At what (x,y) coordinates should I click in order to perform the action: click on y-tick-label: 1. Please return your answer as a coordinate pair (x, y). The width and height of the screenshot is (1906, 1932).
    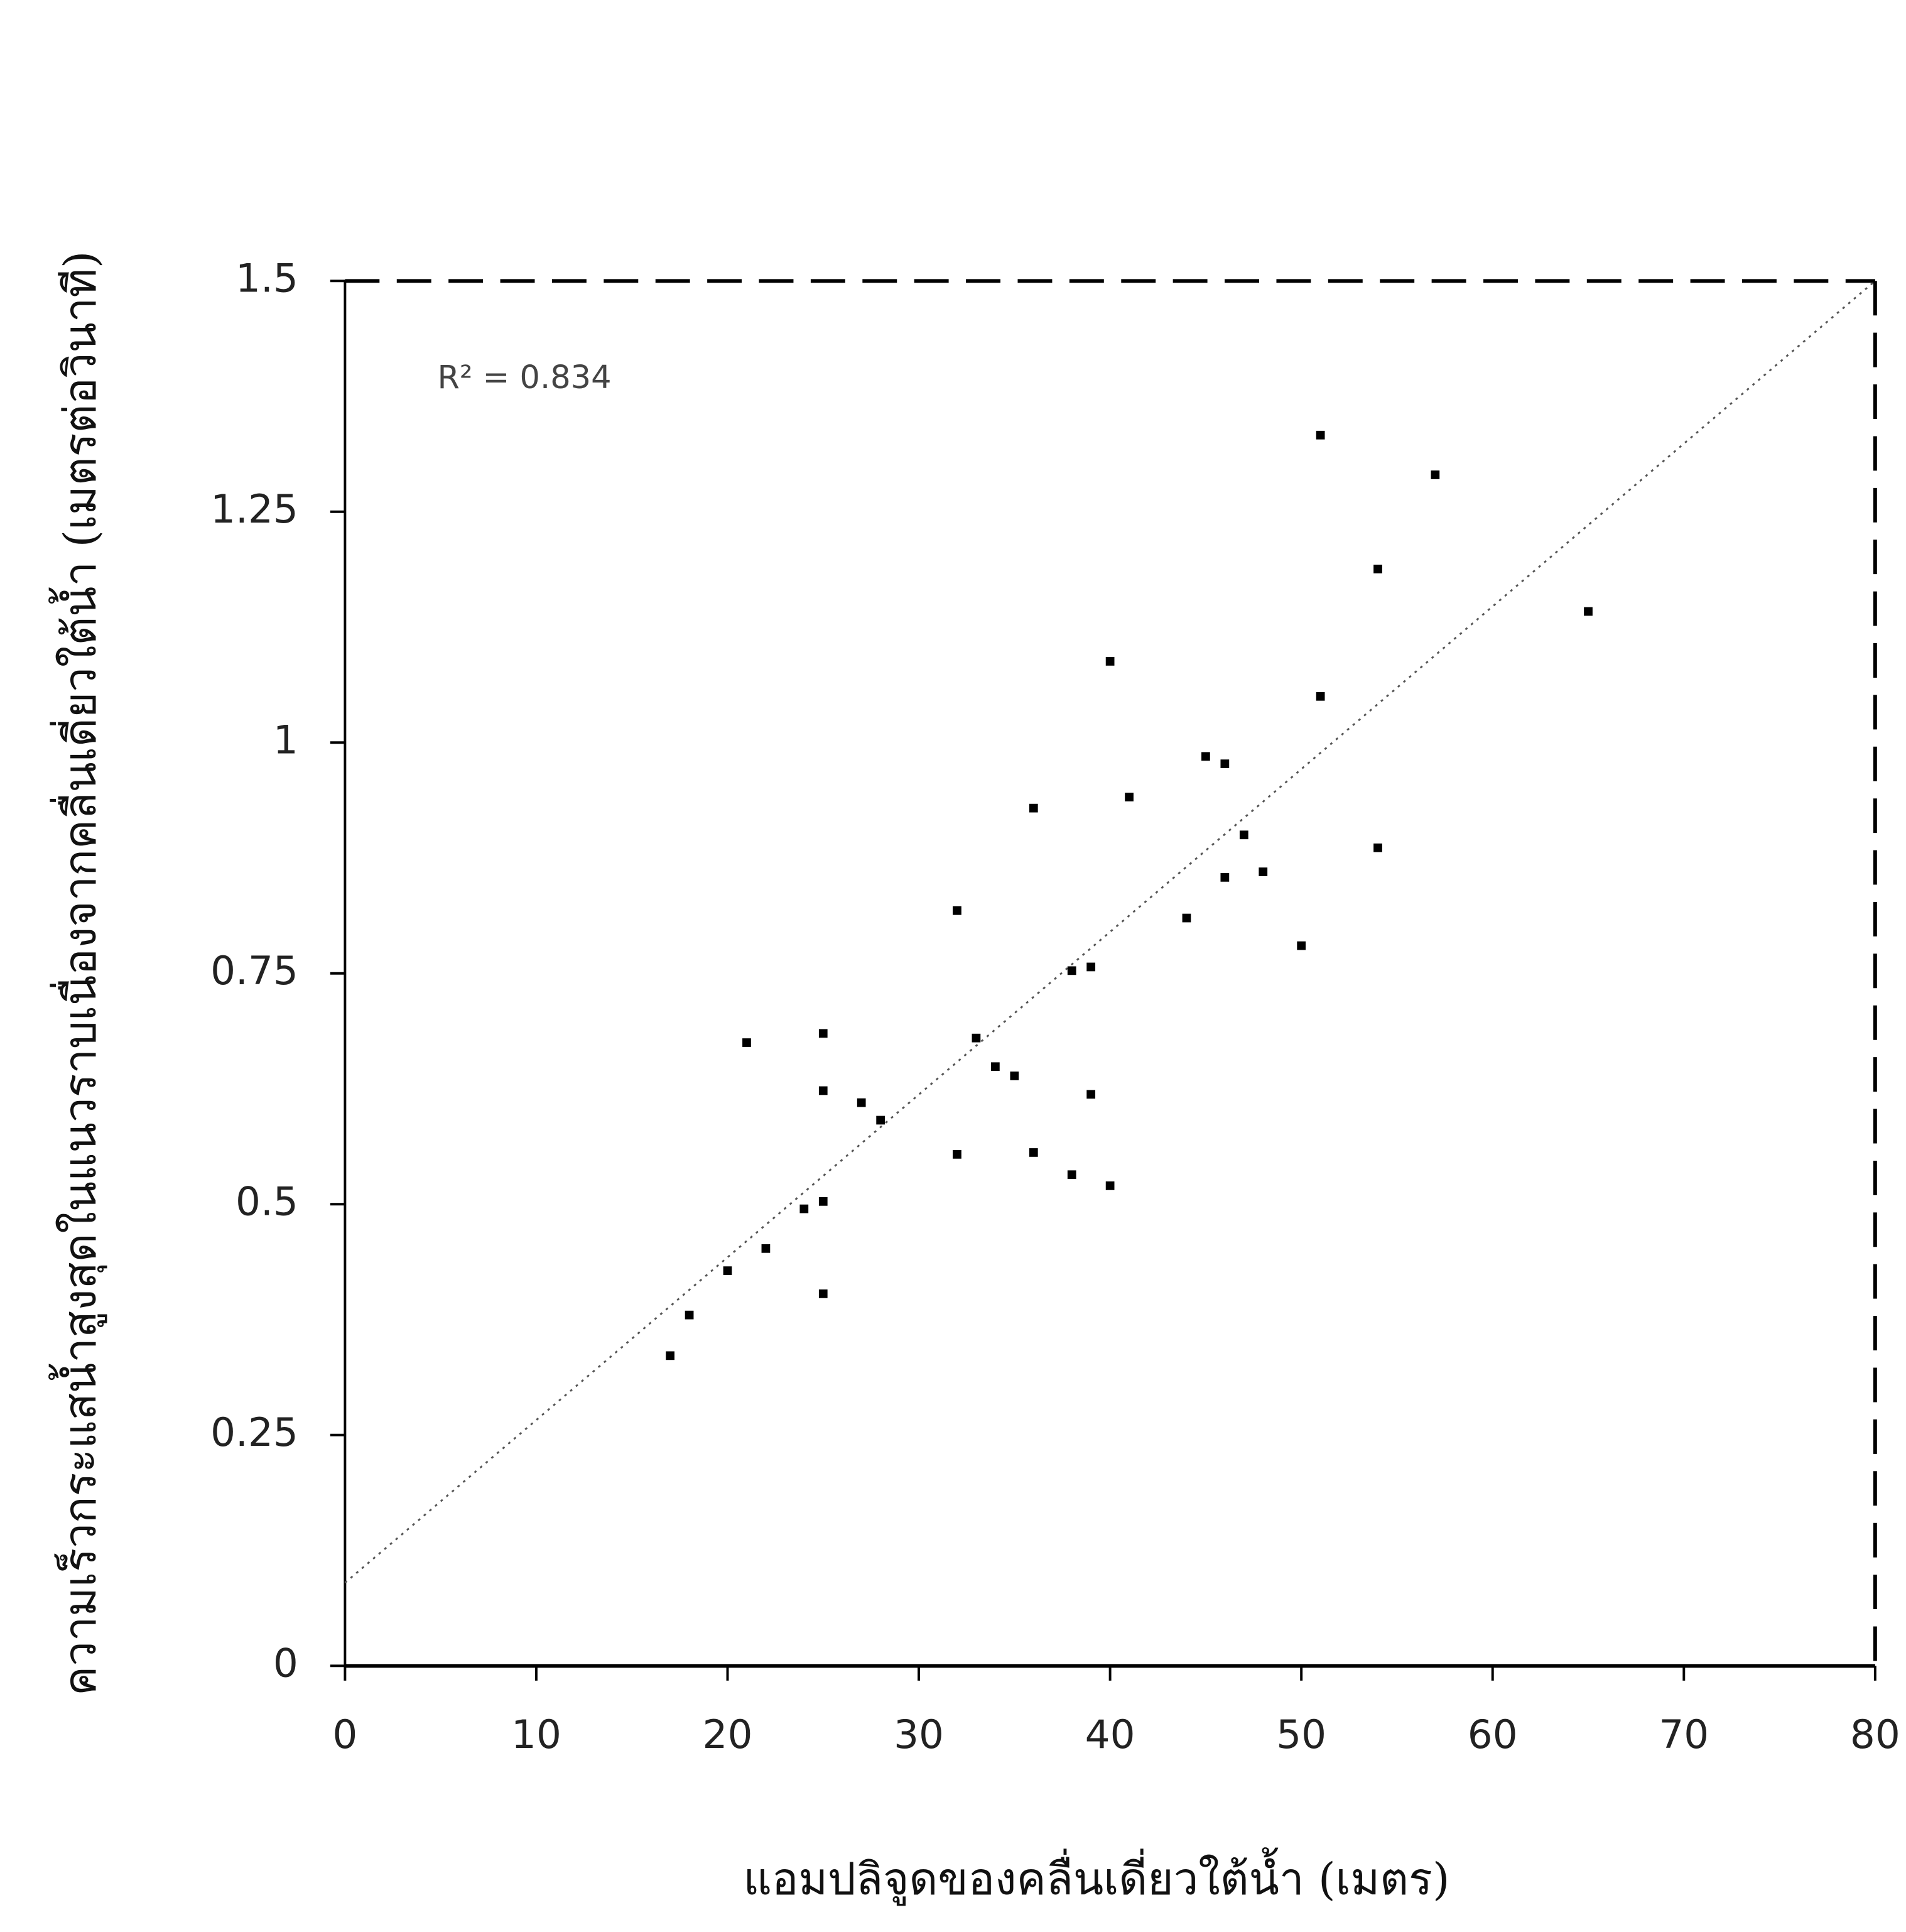
    Looking at the image, I should click on (286, 739).